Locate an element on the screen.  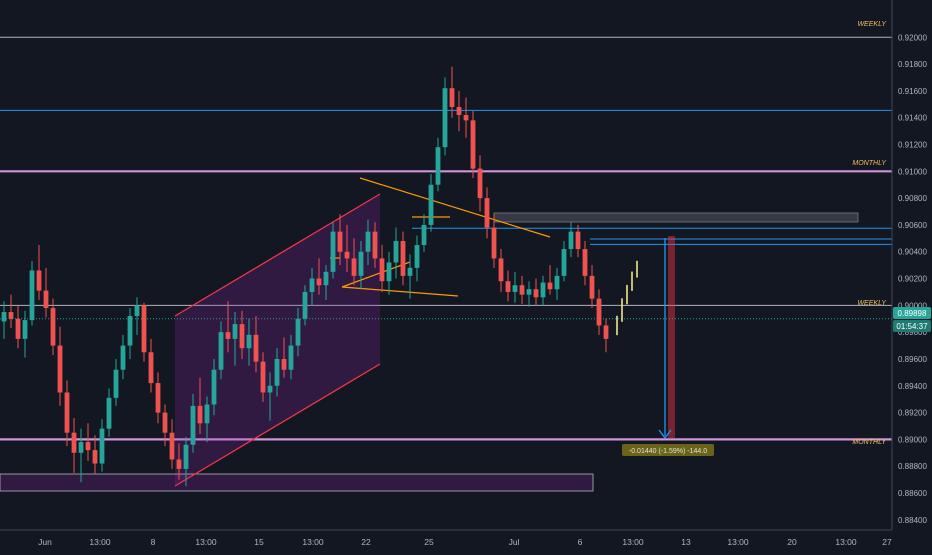
price-tick-label: 0.90400 is located at coordinates (912, 252).